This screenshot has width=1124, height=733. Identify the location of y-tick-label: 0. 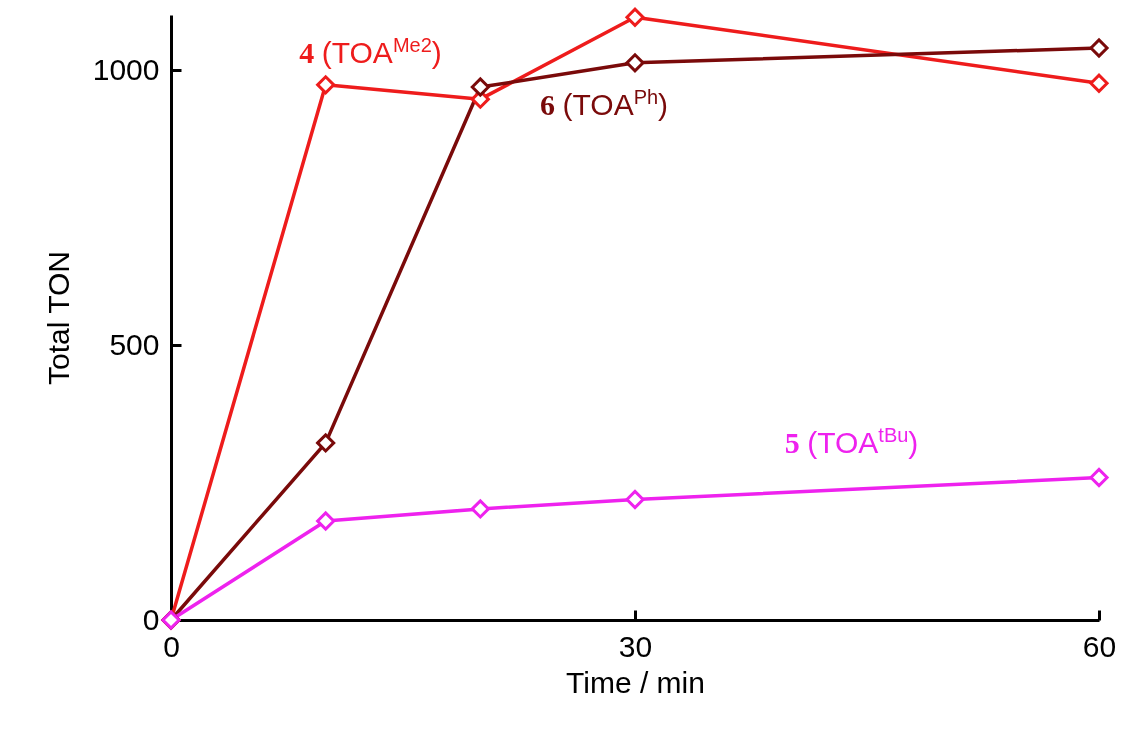
(151, 619).